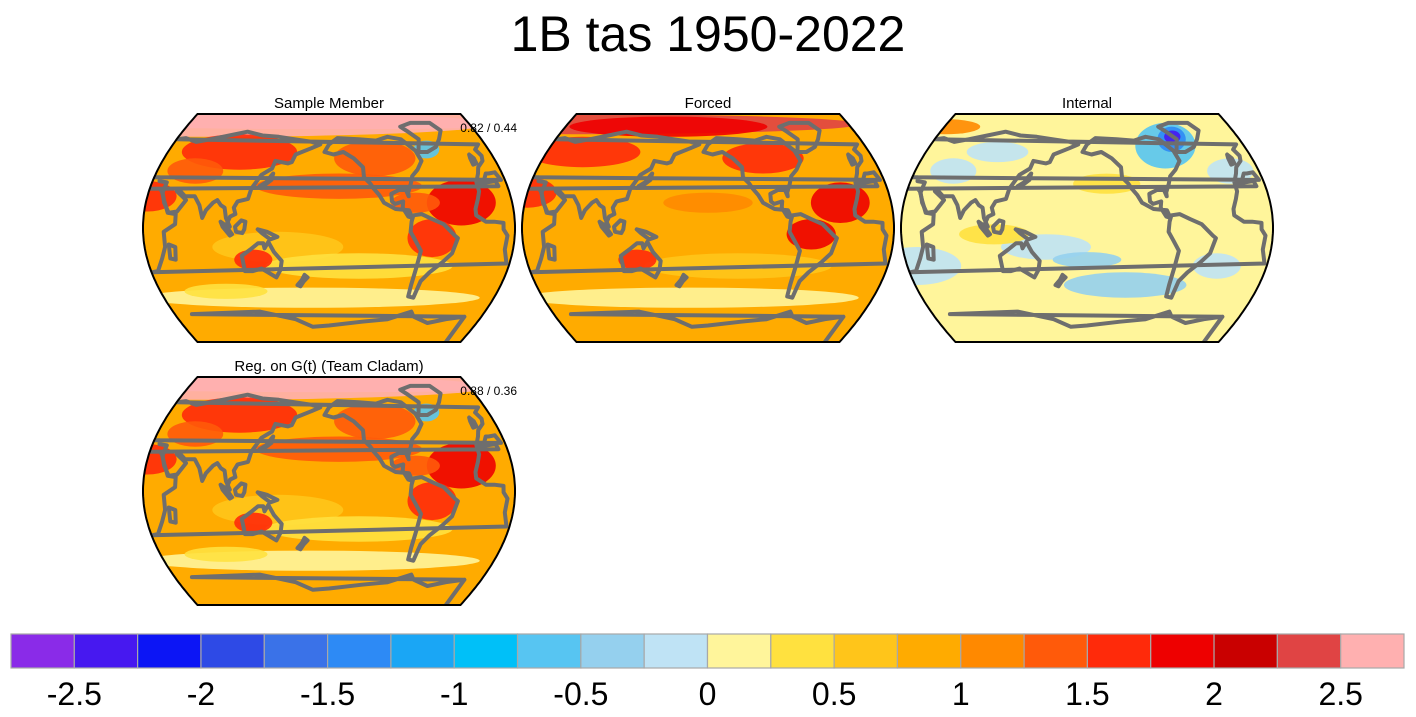 The height and width of the screenshot is (717, 1416). I want to click on colorbar-tick-label: -1.5, so click(327, 694).